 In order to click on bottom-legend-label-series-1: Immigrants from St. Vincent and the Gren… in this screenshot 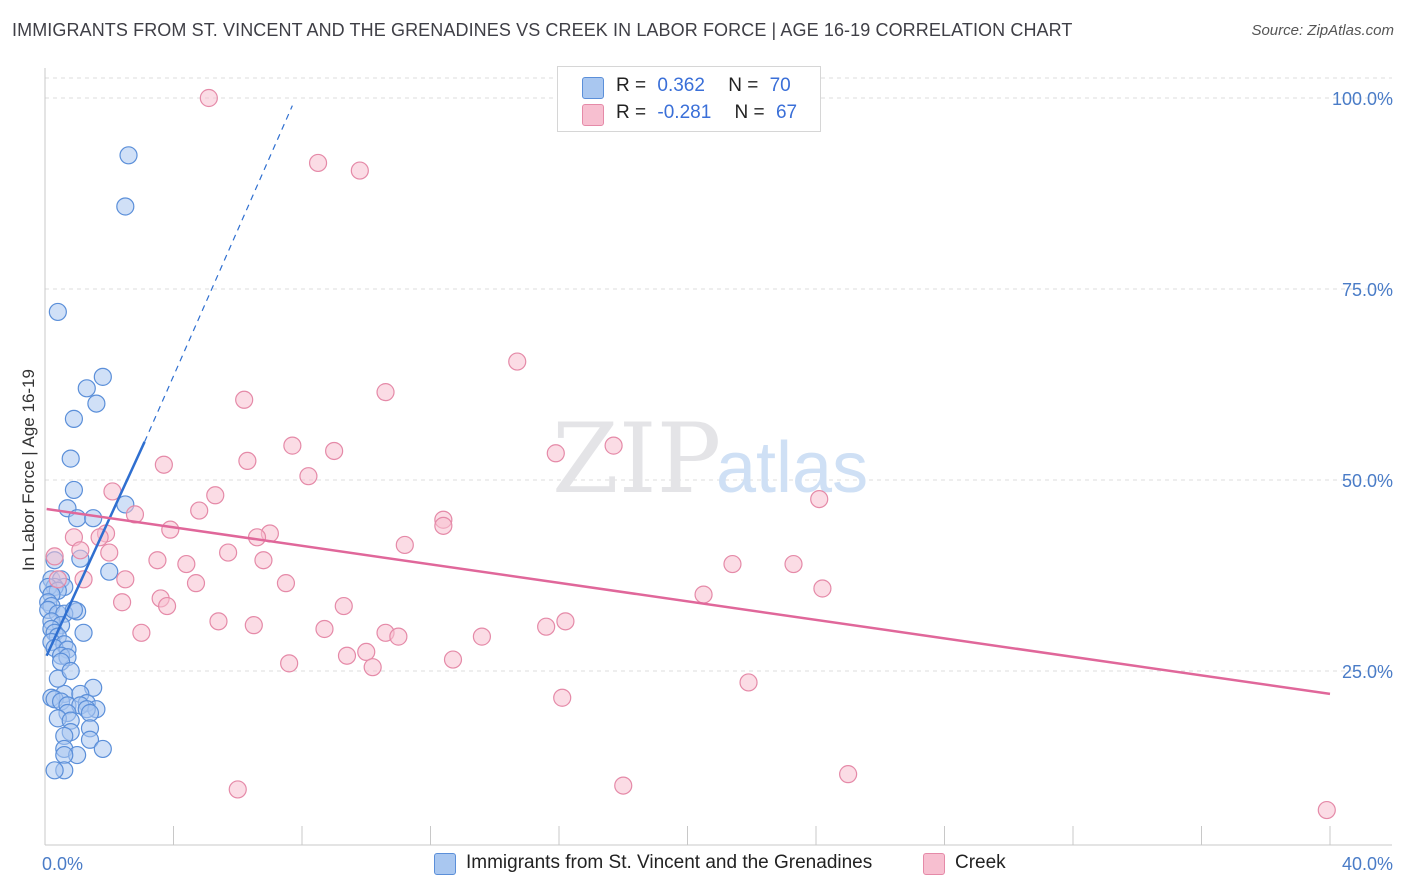, I will do `click(669, 862)`.